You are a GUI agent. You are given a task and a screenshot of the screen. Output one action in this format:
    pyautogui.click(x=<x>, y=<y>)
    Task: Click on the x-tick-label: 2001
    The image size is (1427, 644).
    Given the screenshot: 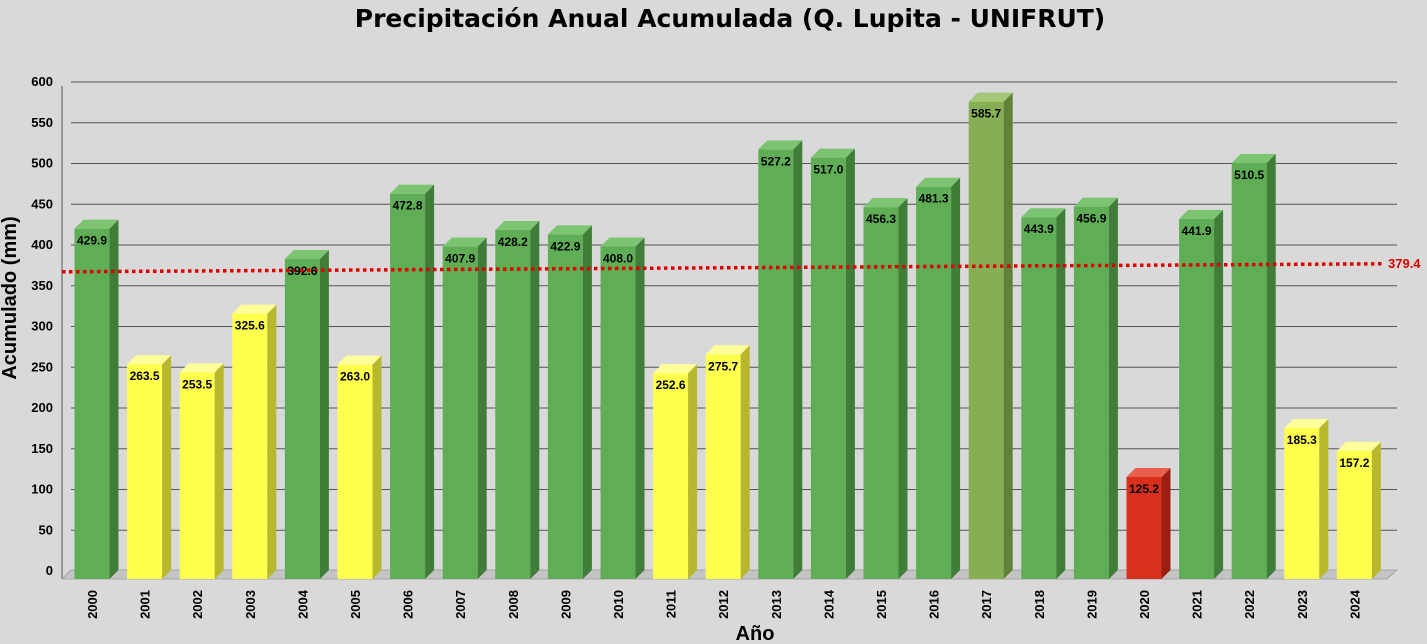 What is the action you would take?
    pyautogui.click(x=145, y=604)
    